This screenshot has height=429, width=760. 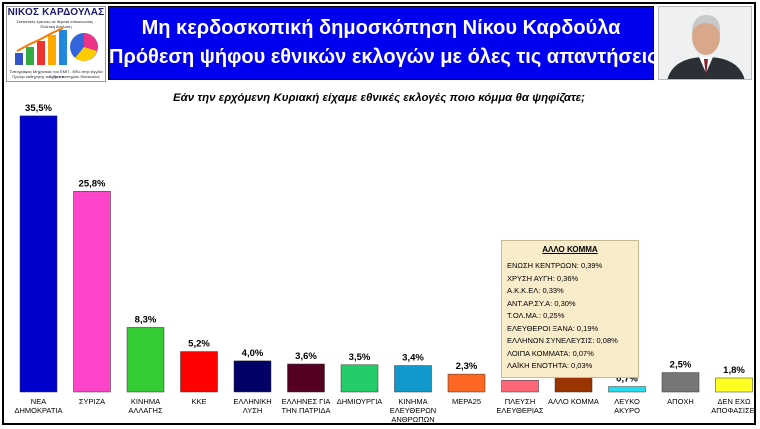 What do you see at coordinates (555, 265) in the screenshot?
I see `breakdown-item-0: ΕΝΩΣΗ ΚΕΝΤΡΩΩΝ: 0,39%` at bounding box center [555, 265].